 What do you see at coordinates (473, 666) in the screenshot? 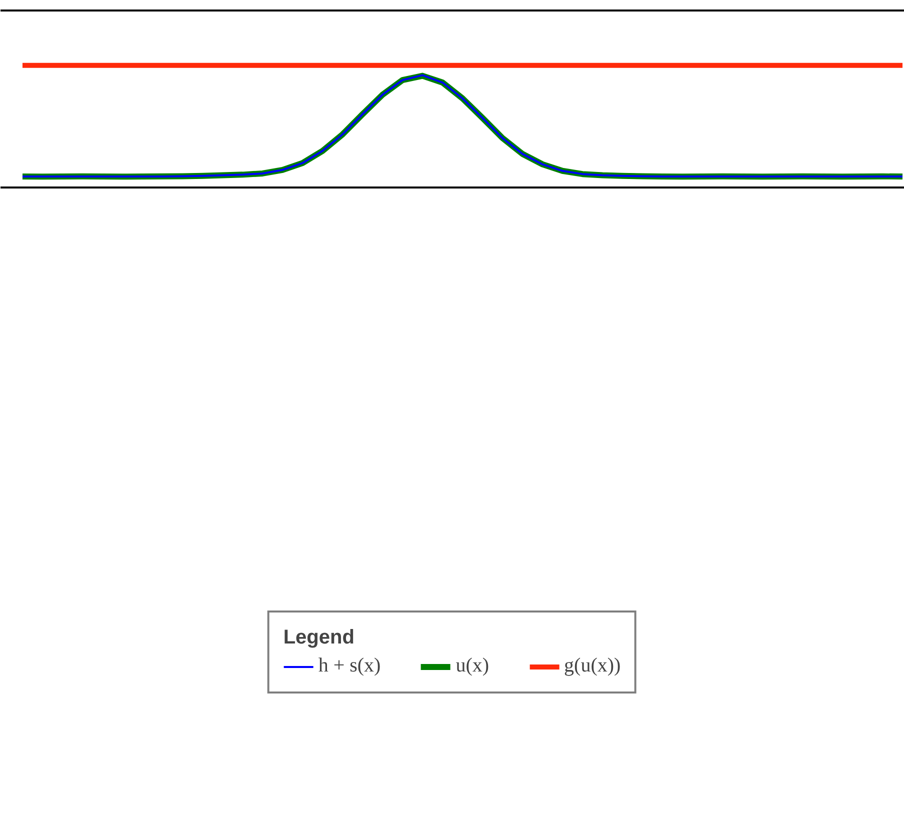
I see `legend-label: u(x)` at bounding box center [473, 666].